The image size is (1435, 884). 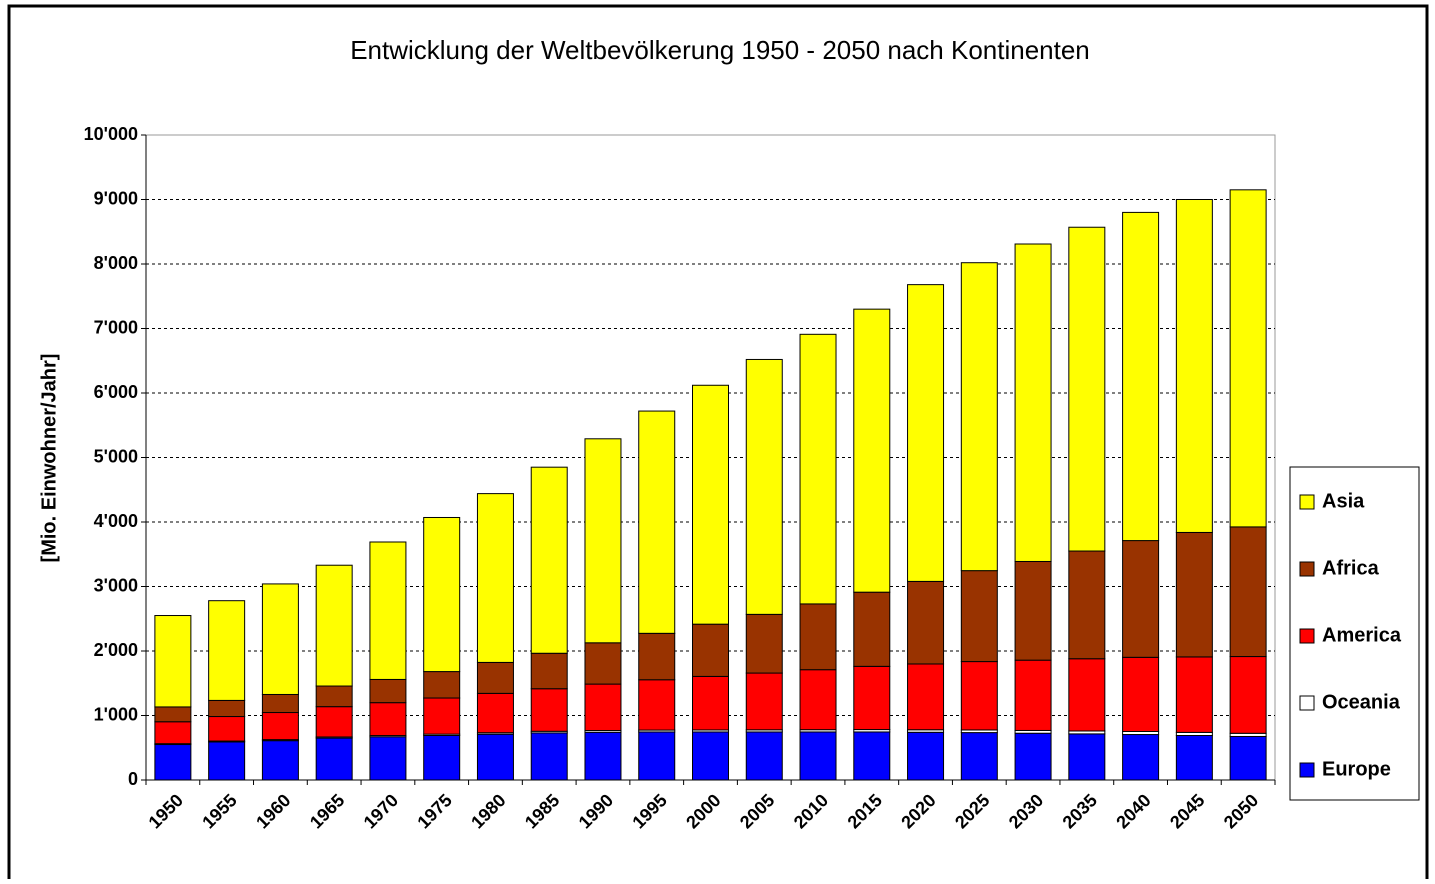 I want to click on legend-label: Africa, so click(x=1351, y=568).